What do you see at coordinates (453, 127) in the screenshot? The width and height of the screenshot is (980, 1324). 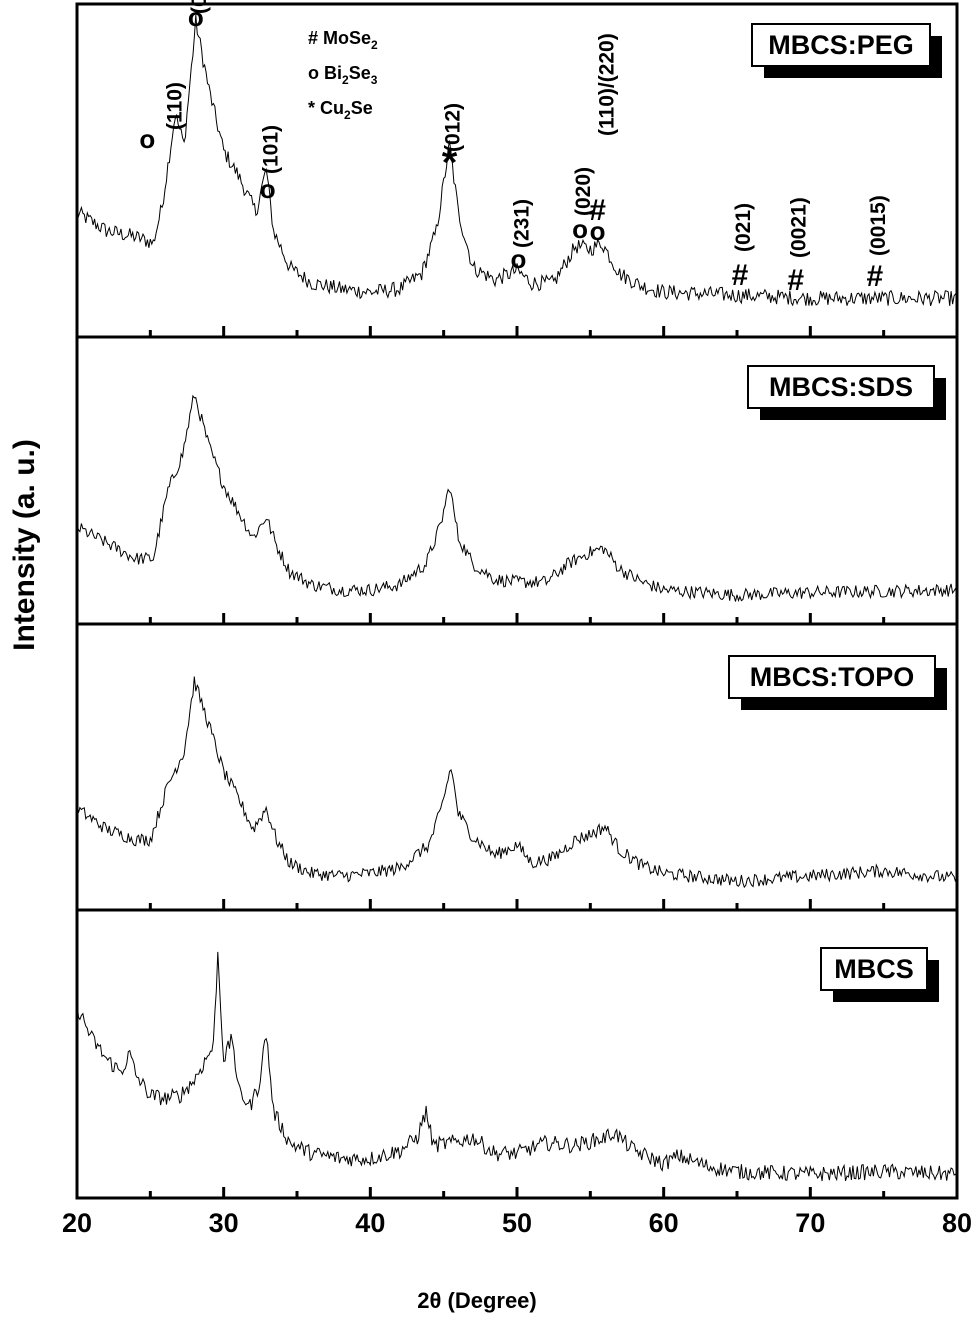 I see `annotation-label: (012)` at bounding box center [453, 127].